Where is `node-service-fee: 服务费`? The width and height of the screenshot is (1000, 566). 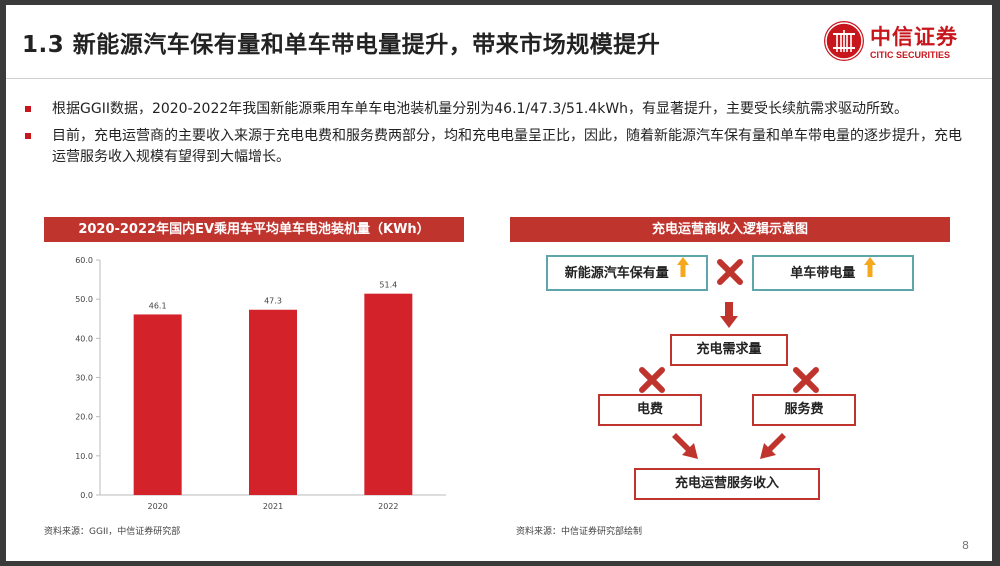
node-service-fee: 服务费 is located at coordinates (804, 410).